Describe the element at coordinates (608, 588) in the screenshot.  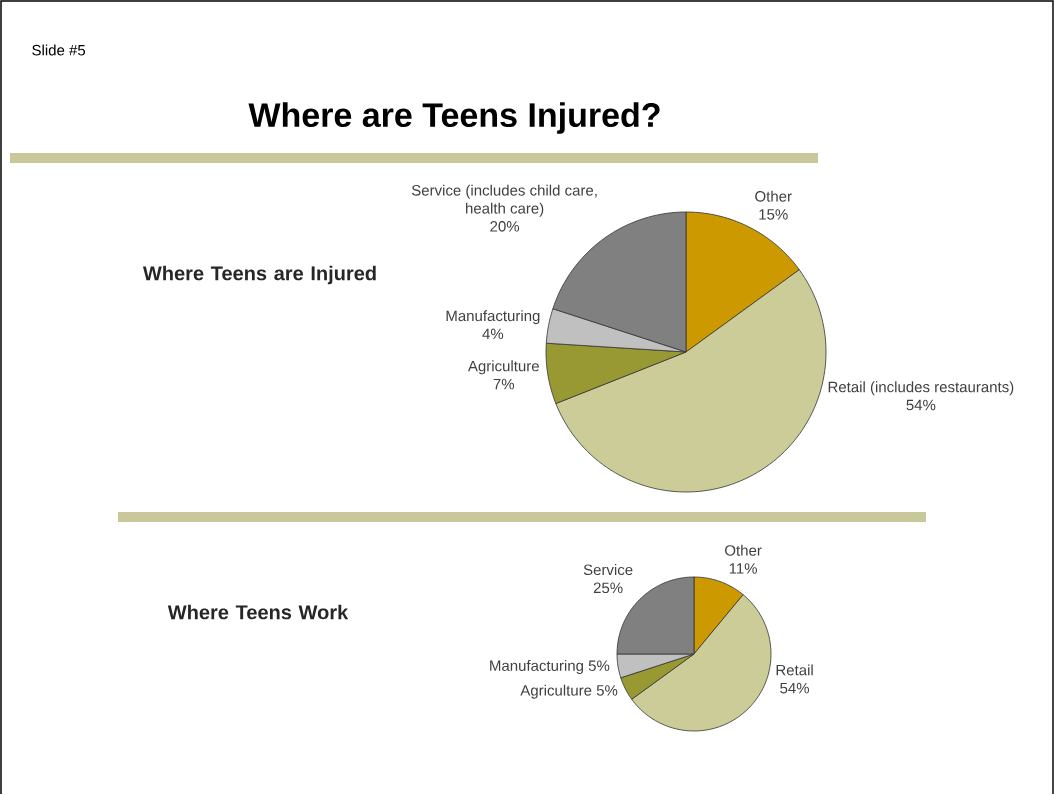
I see `data-label: 25%` at that location.